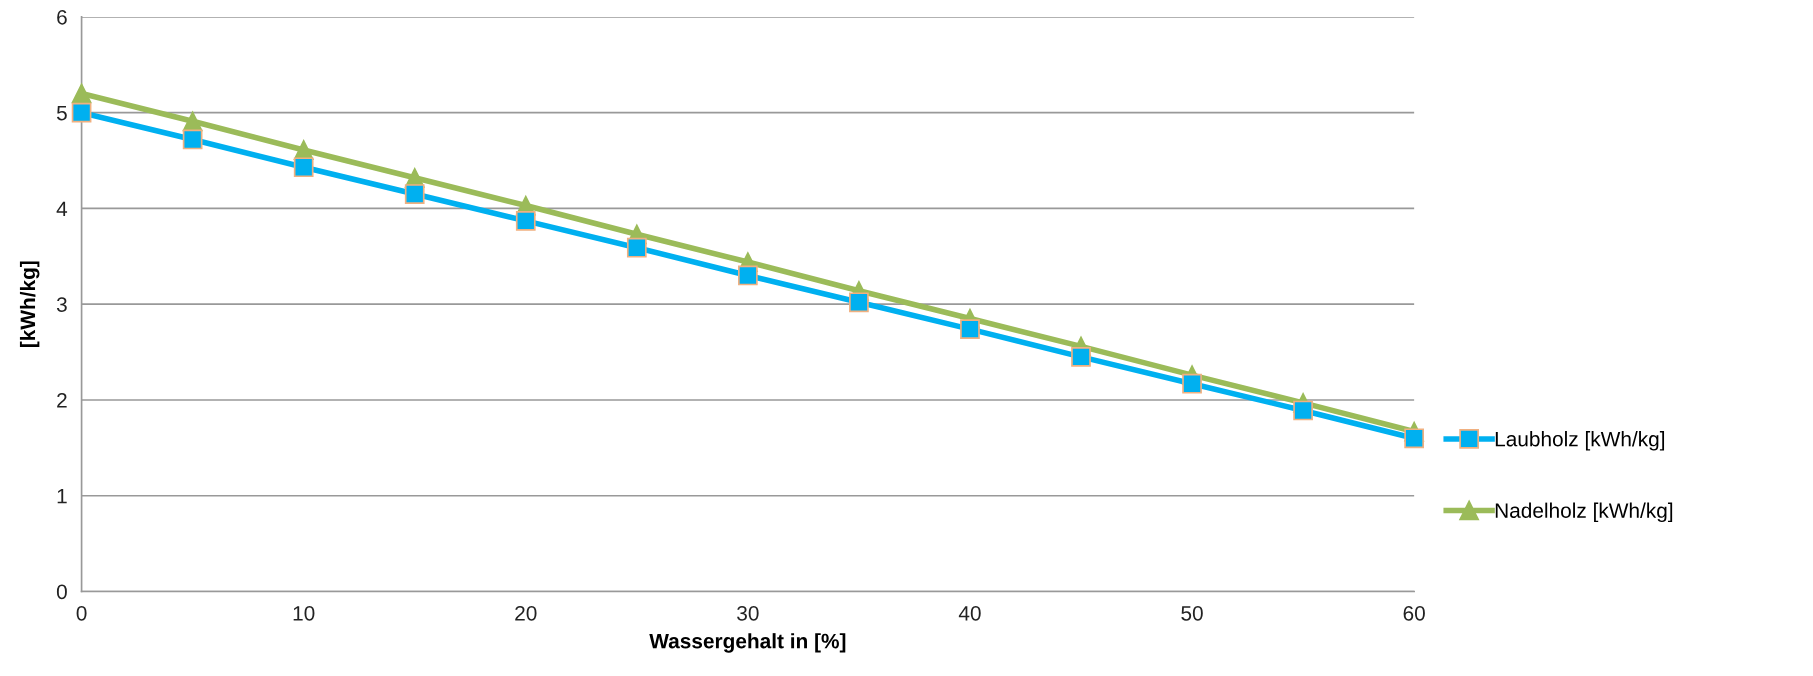  I want to click on legend-label: Nadelholz [kWh/kg], so click(1584, 512).